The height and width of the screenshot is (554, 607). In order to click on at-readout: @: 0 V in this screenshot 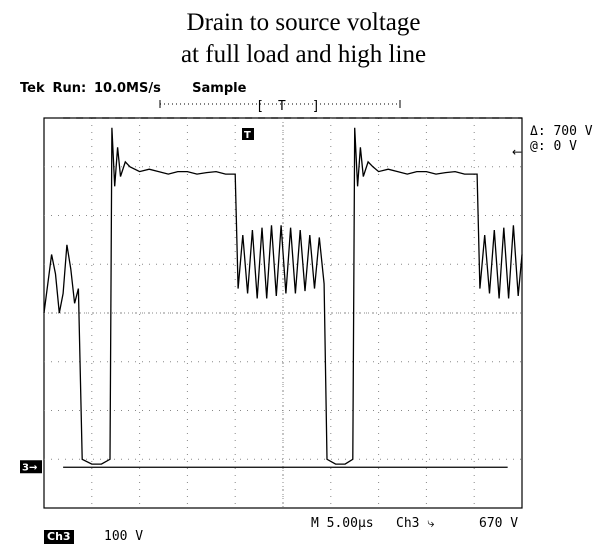, I will do `click(553, 146)`.